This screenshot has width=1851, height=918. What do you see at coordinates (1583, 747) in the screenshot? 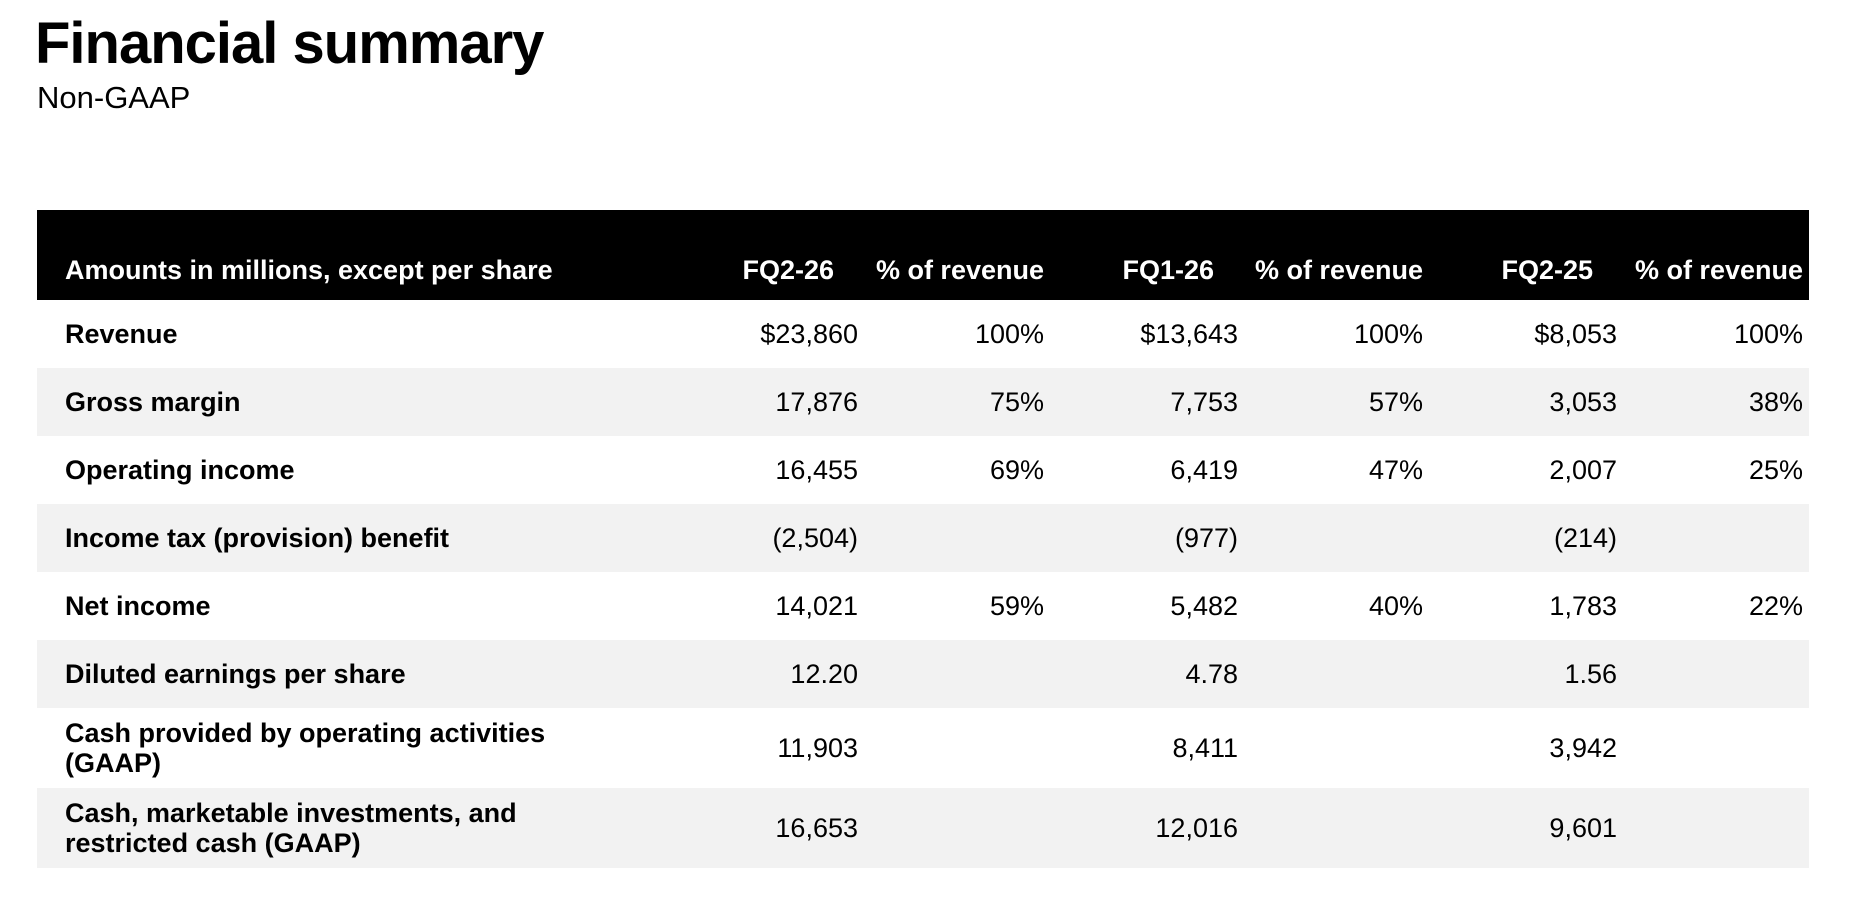
I see `cell-value: 3,942` at bounding box center [1583, 747].